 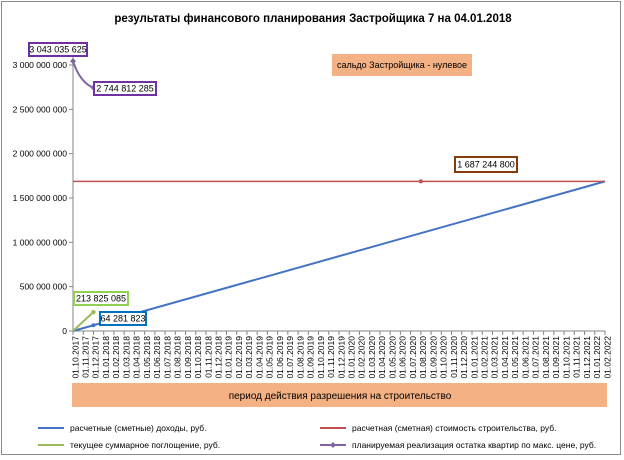 I want to click on x-axis-title-background, so click(x=339, y=395).